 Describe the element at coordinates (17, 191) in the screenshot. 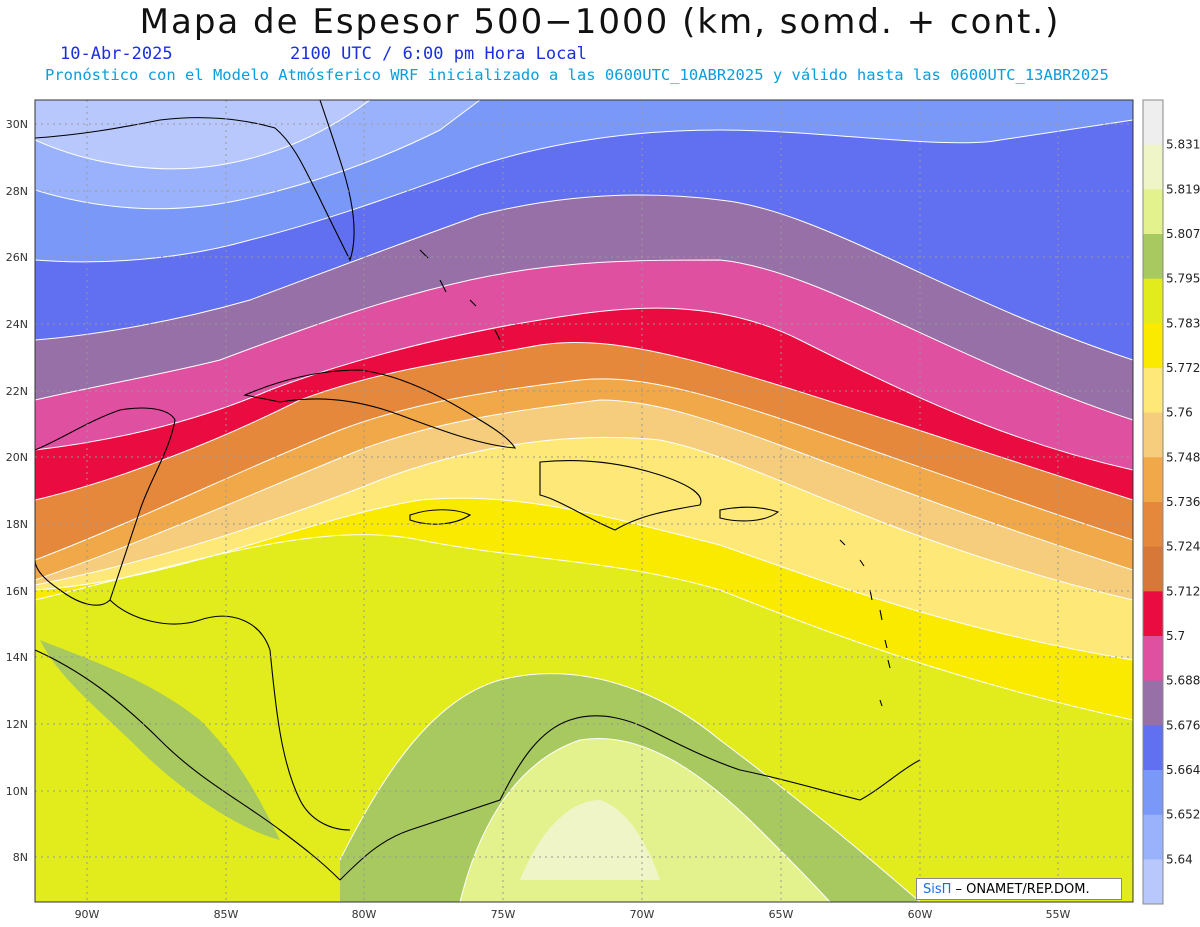

I see `lat-label: 28N` at that location.